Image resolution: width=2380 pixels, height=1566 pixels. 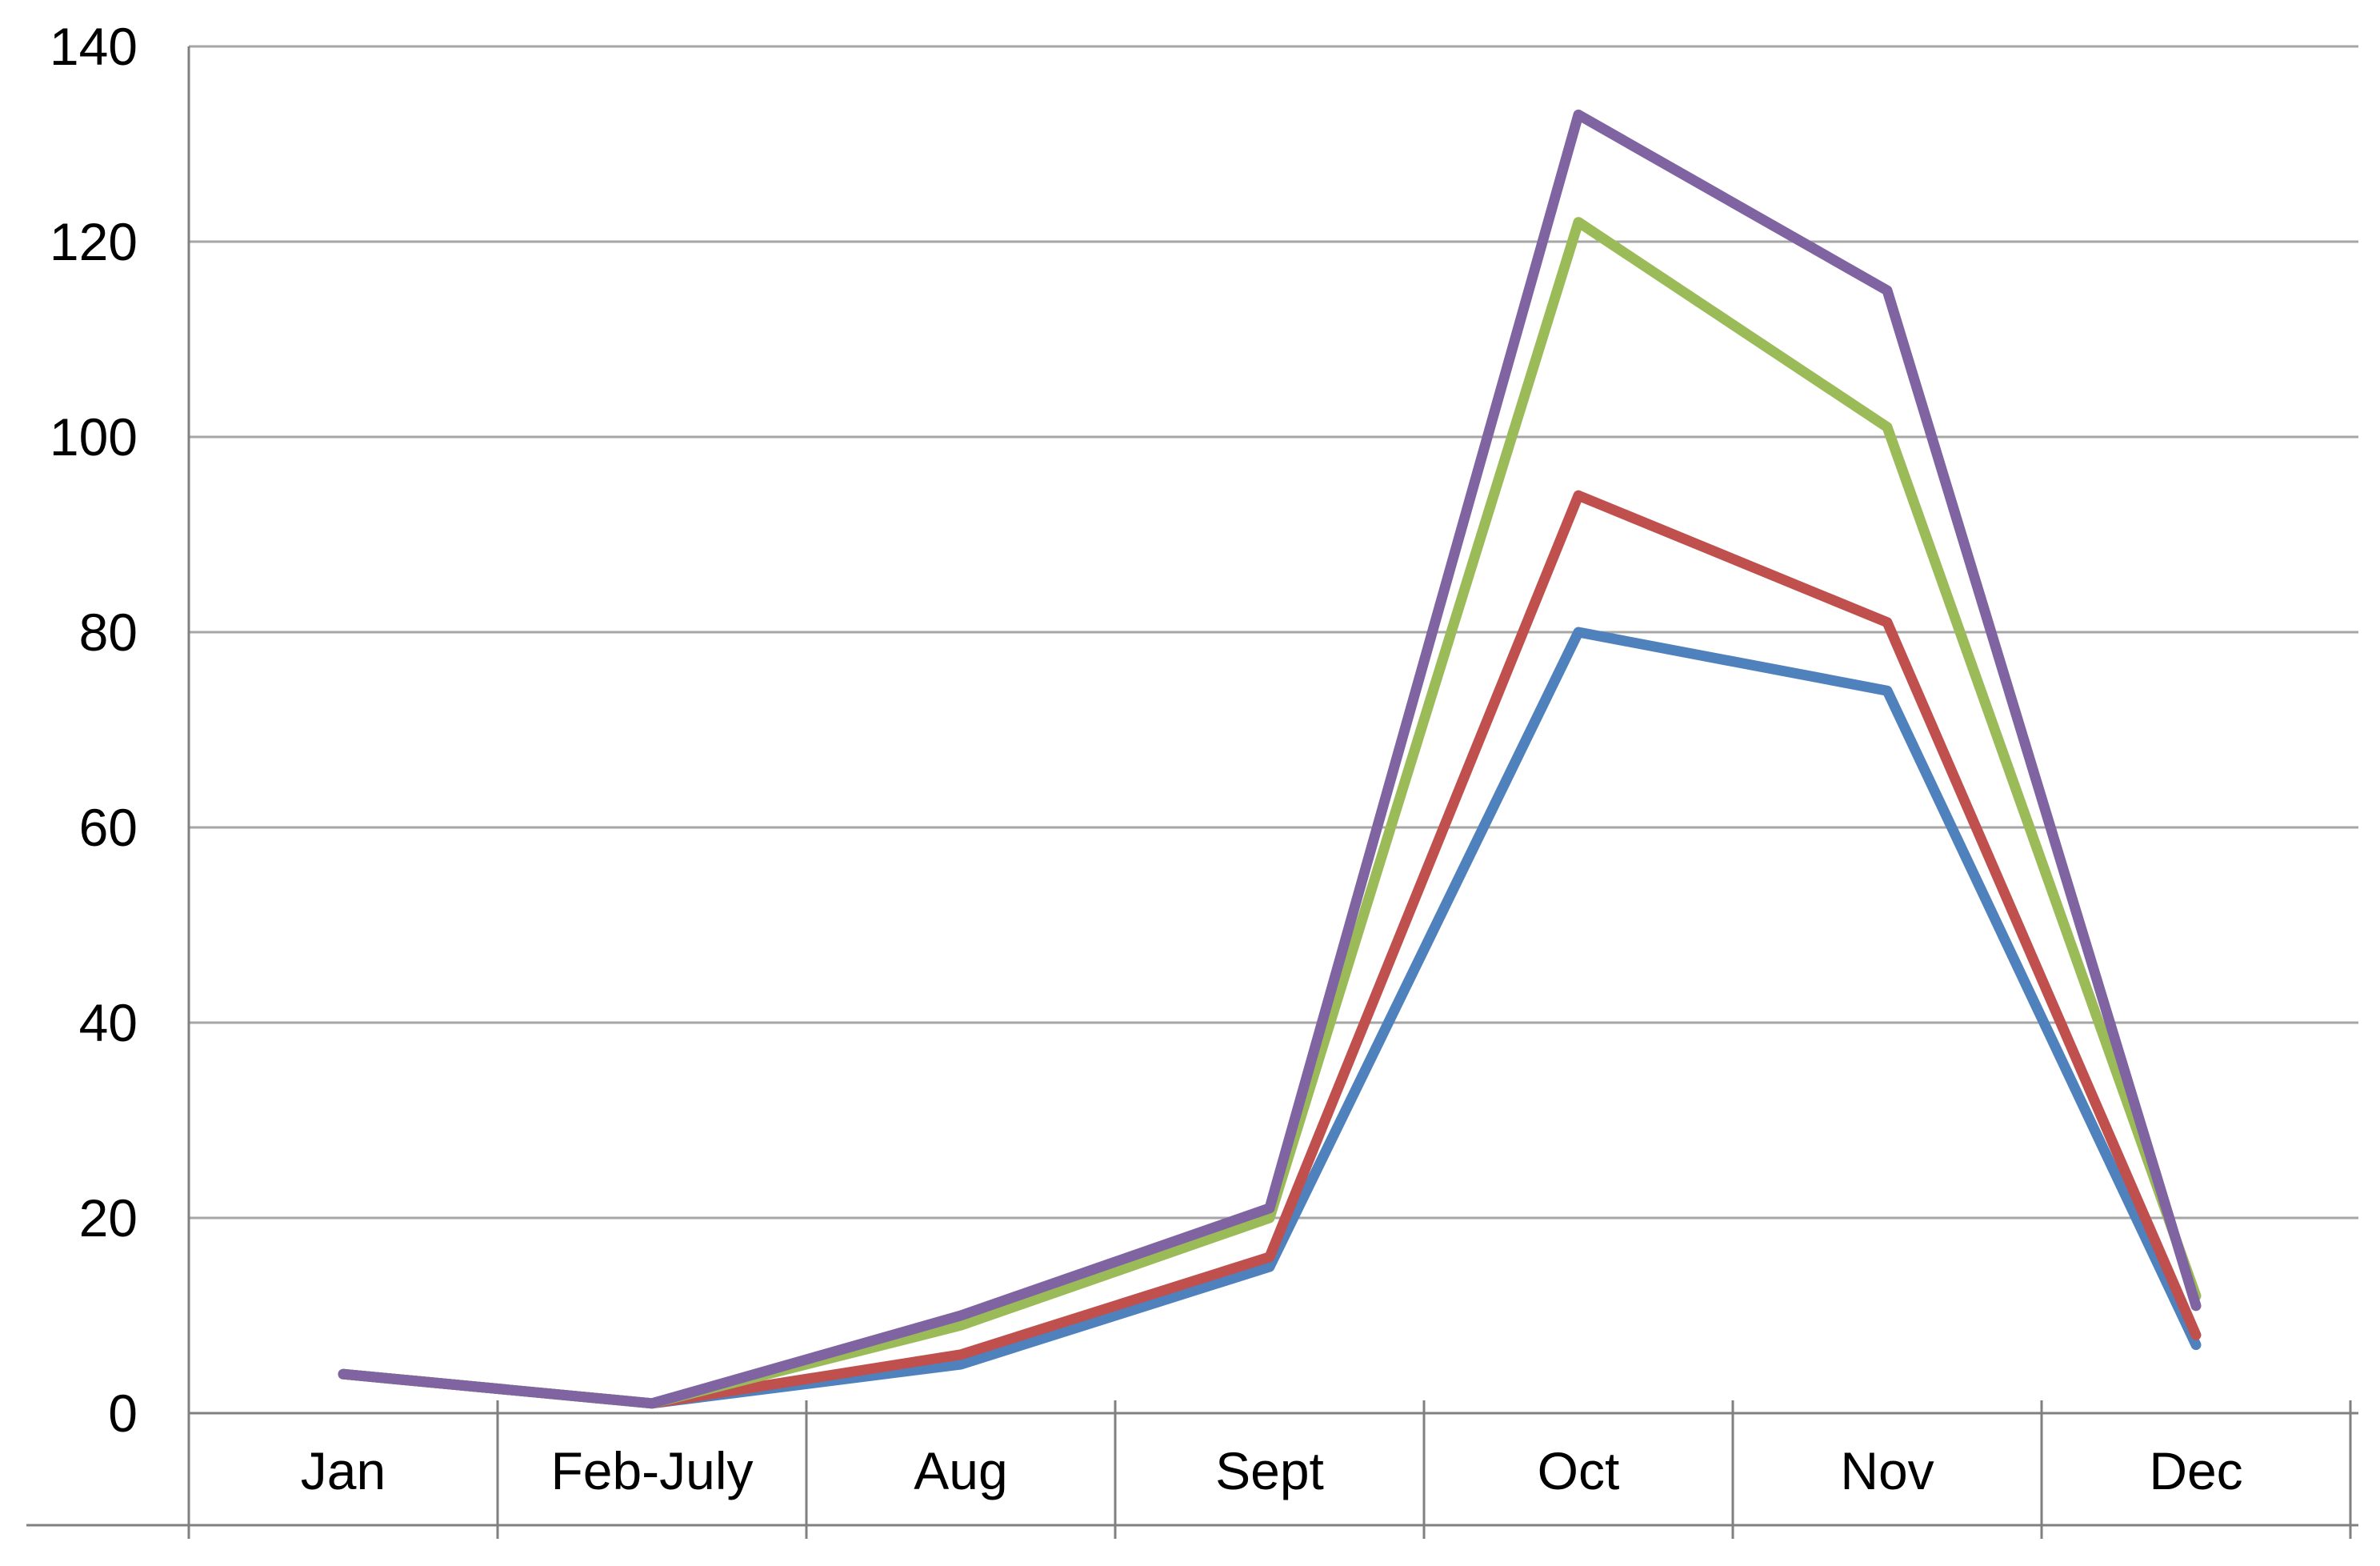 What do you see at coordinates (960, 1470) in the screenshot?
I see `x-tick-label: Aug` at bounding box center [960, 1470].